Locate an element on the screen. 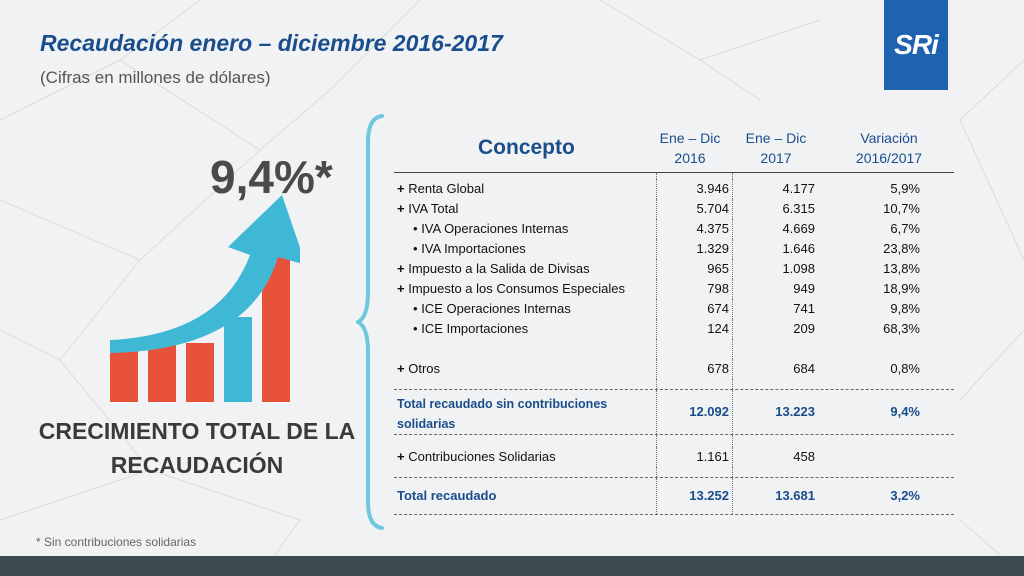 This screenshot has height=576, width=1024. row-value-2017: 458 is located at coordinates (775, 457).